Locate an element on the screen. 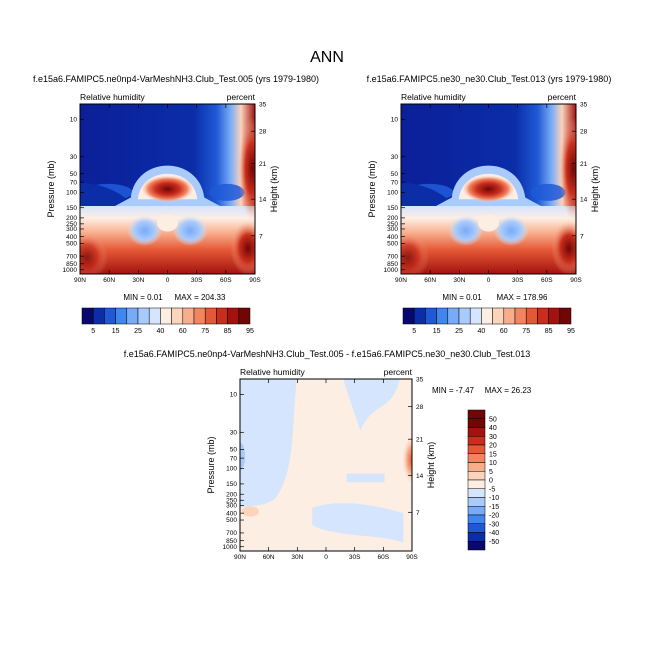 This screenshot has width=654, height=654. x-tick-label: 90N is located at coordinates (80, 280).